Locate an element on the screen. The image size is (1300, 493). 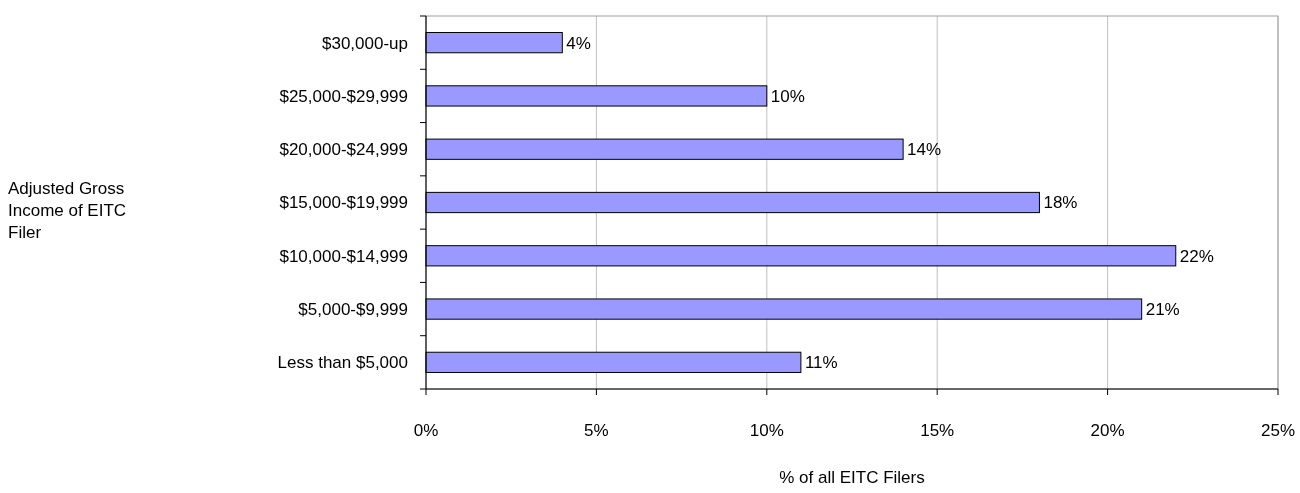
y-tick-label: $25,000-$29,999 is located at coordinates (343, 96).